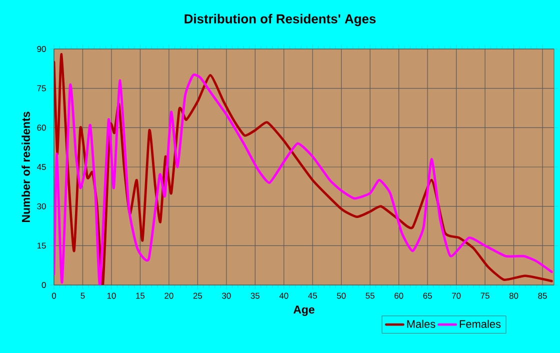 The width and height of the screenshot is (560, 353). What do you see at coordinates (197, 295) in the screenshot?
I see `x-tick-label: 25` at bounding box center [197, 295].